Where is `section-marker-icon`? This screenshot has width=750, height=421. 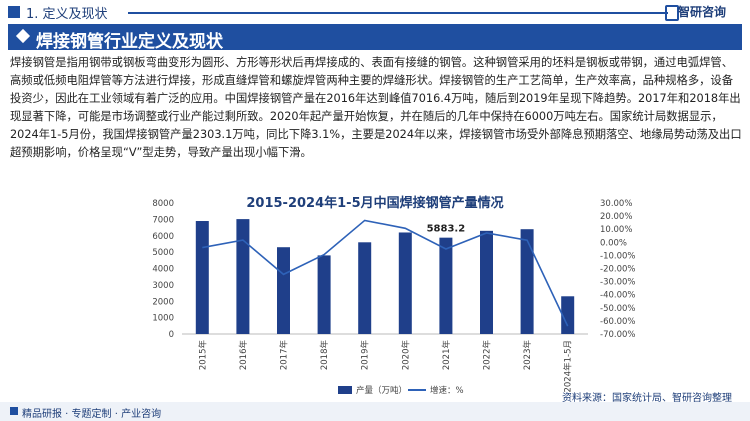 section-marker-icon is located at coordinates (14, 12).